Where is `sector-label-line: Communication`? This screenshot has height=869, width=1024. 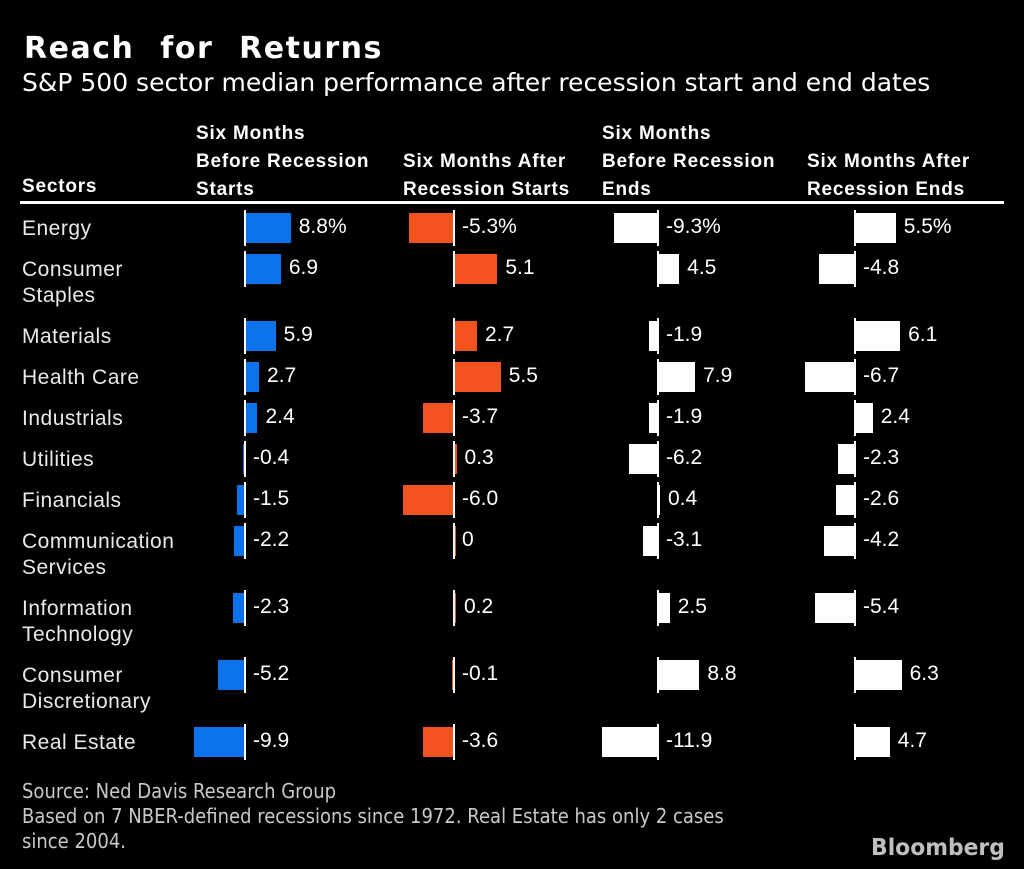
sector-label-line: Communication is located at coordinates (98, 541).